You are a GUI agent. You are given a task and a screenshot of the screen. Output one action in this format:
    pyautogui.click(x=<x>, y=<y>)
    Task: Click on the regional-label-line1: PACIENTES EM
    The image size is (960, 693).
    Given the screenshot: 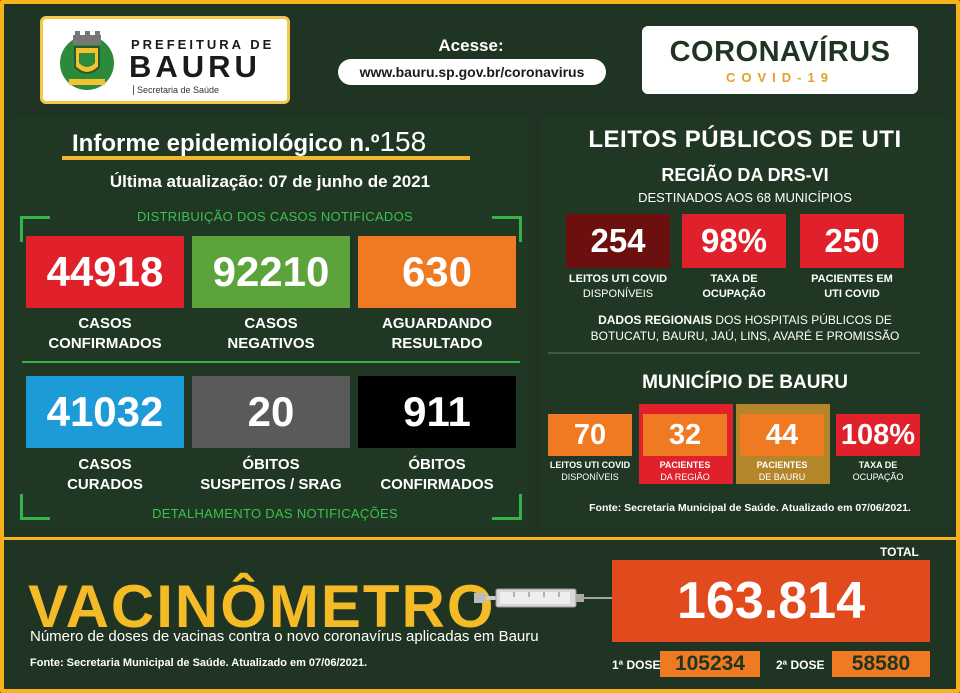 What is the action you would take?
    pyautogui.click(x=852, y=279)
    